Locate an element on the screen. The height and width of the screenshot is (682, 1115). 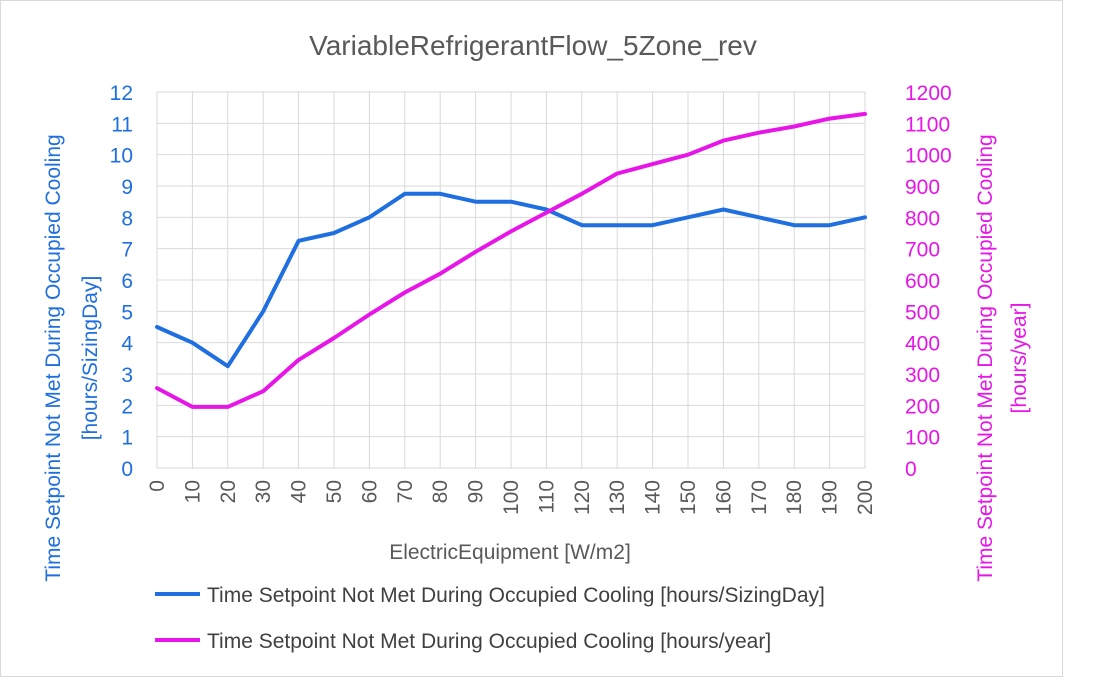
x-tick-label: 20 is located at coordinates (228, 491).